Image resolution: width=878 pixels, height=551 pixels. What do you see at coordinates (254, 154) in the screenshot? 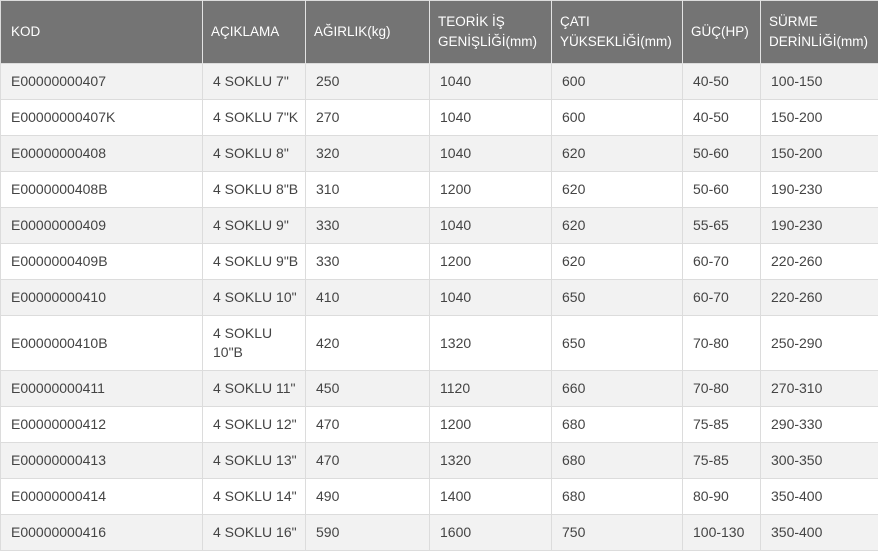
I see `cell-aciklama: 4 SOKLU 8"` at bounding box center [254, 154].